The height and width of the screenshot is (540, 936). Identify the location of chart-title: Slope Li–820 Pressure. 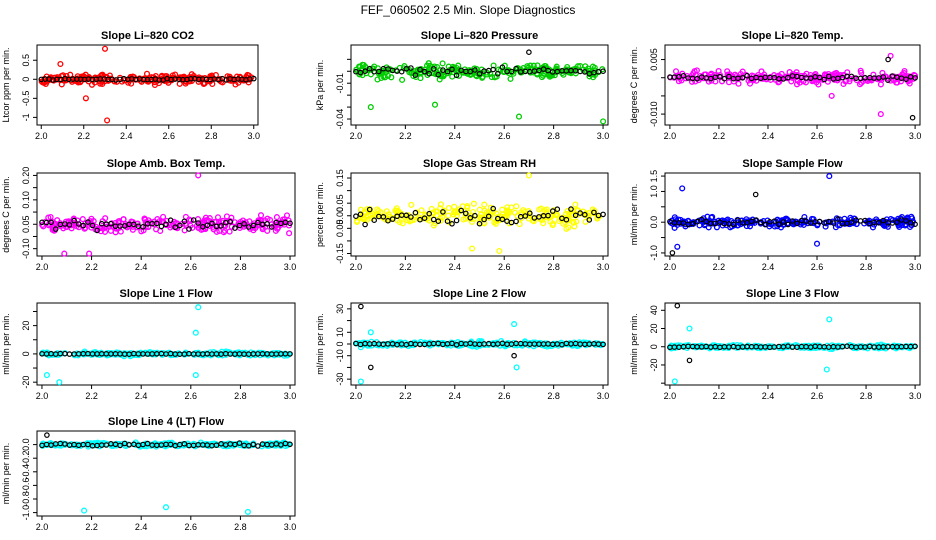
(479, 36).